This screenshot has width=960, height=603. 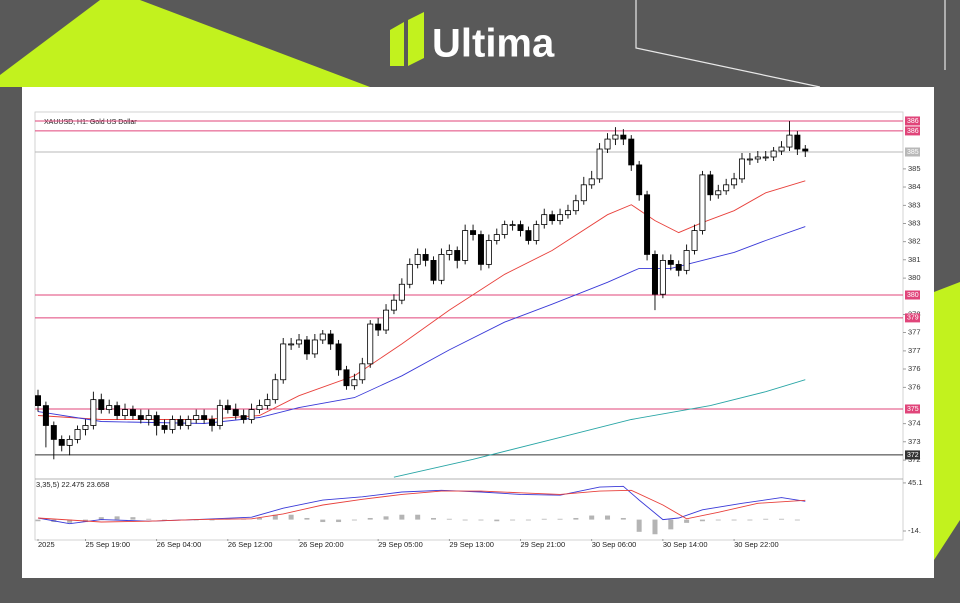 What do you see at coordinates (914, 386) in the screenshot?
I see `y-tick-label: 376` at bounding box center [914, 386].